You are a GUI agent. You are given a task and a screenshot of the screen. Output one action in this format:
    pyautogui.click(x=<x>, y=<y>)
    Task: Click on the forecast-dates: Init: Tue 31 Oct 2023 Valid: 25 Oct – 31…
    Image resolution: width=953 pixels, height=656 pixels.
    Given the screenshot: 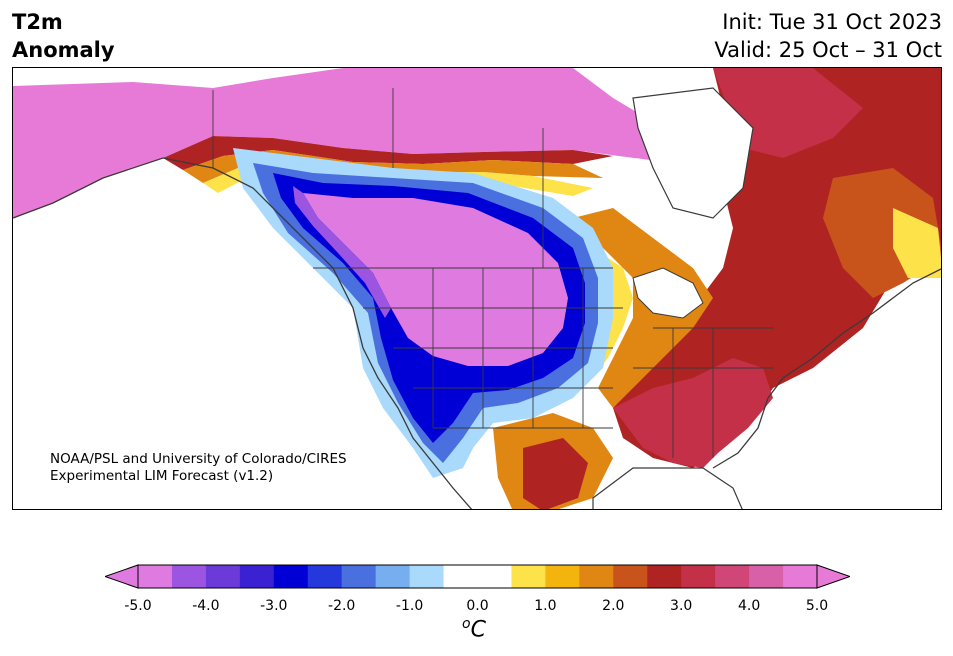 What is the action you would take?
    pyautogui.click(x=828, y=36)
    